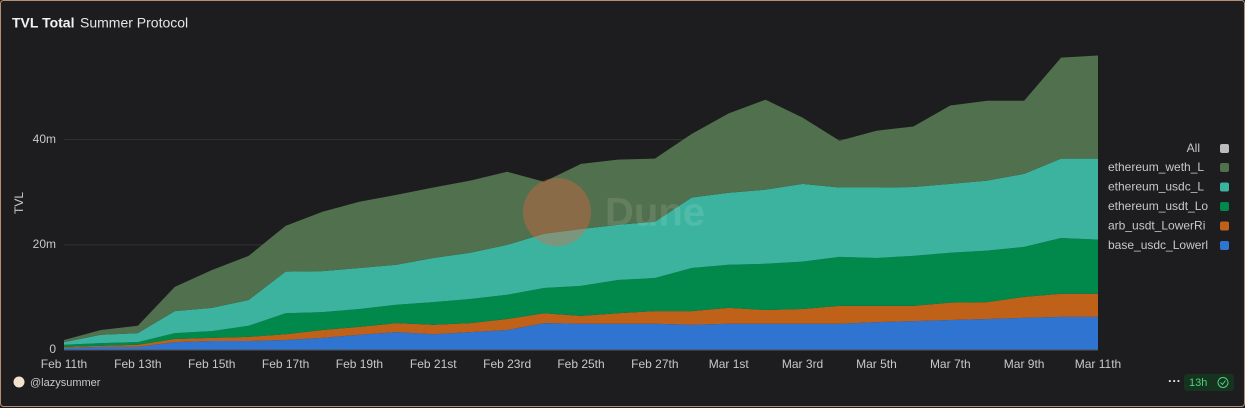 Image resolution: width=1245 pixels, height=408 pixels. I want to click on watermark: Dune, so click(655, 213).